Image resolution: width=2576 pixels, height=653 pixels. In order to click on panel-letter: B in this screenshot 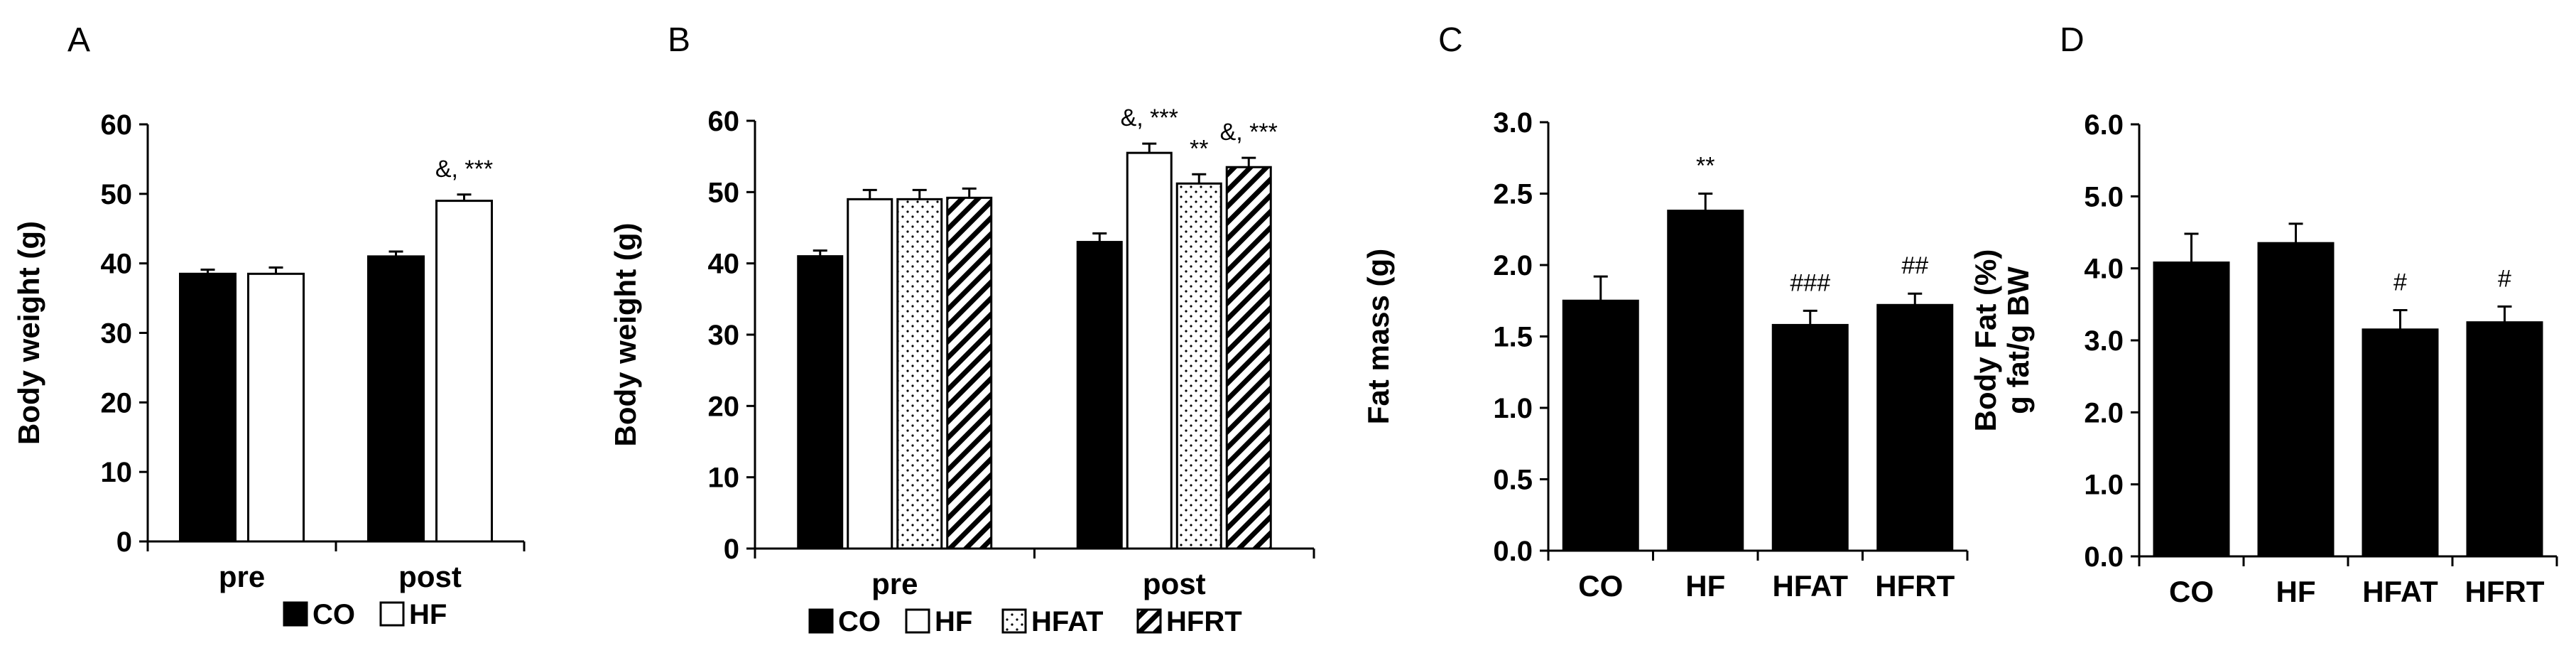, I will do `click(679, 40)`.